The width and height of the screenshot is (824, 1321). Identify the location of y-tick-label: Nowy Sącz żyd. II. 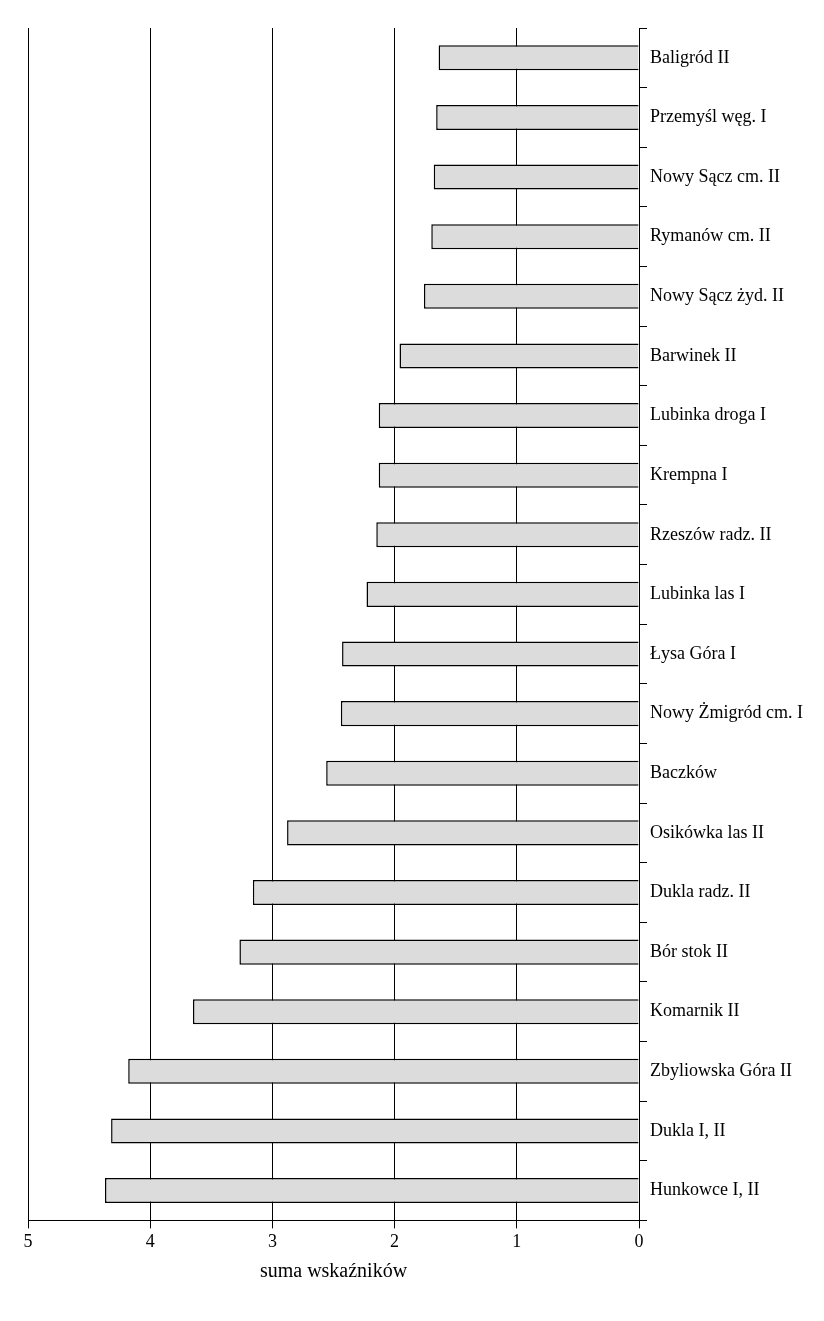
(717, 295).